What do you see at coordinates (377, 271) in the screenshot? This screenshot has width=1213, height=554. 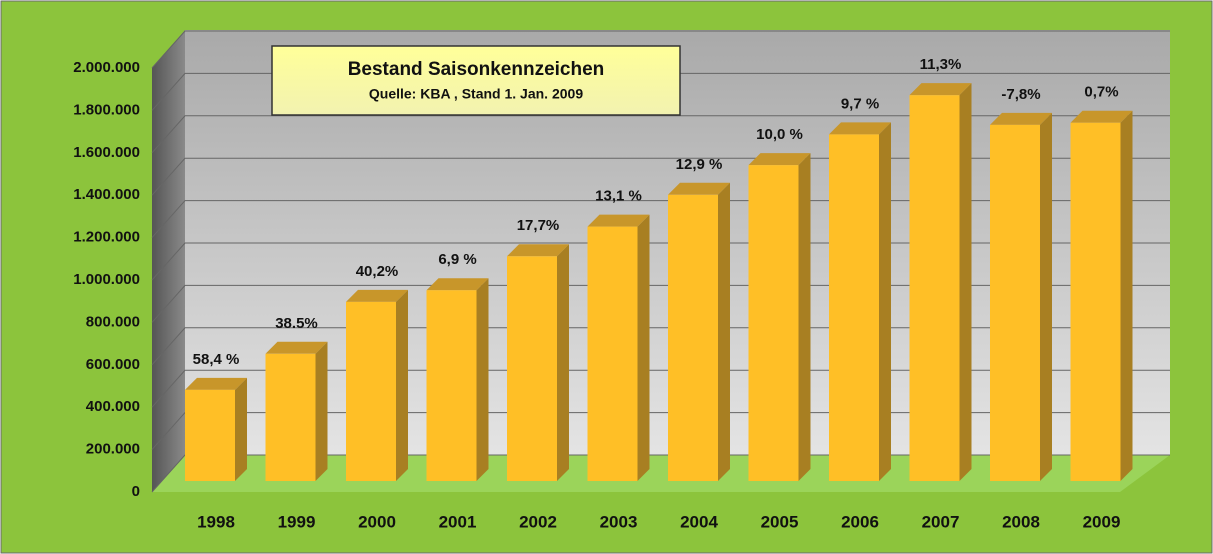 I see `growth-label: 40,2%` at bounding box center [377, 271].